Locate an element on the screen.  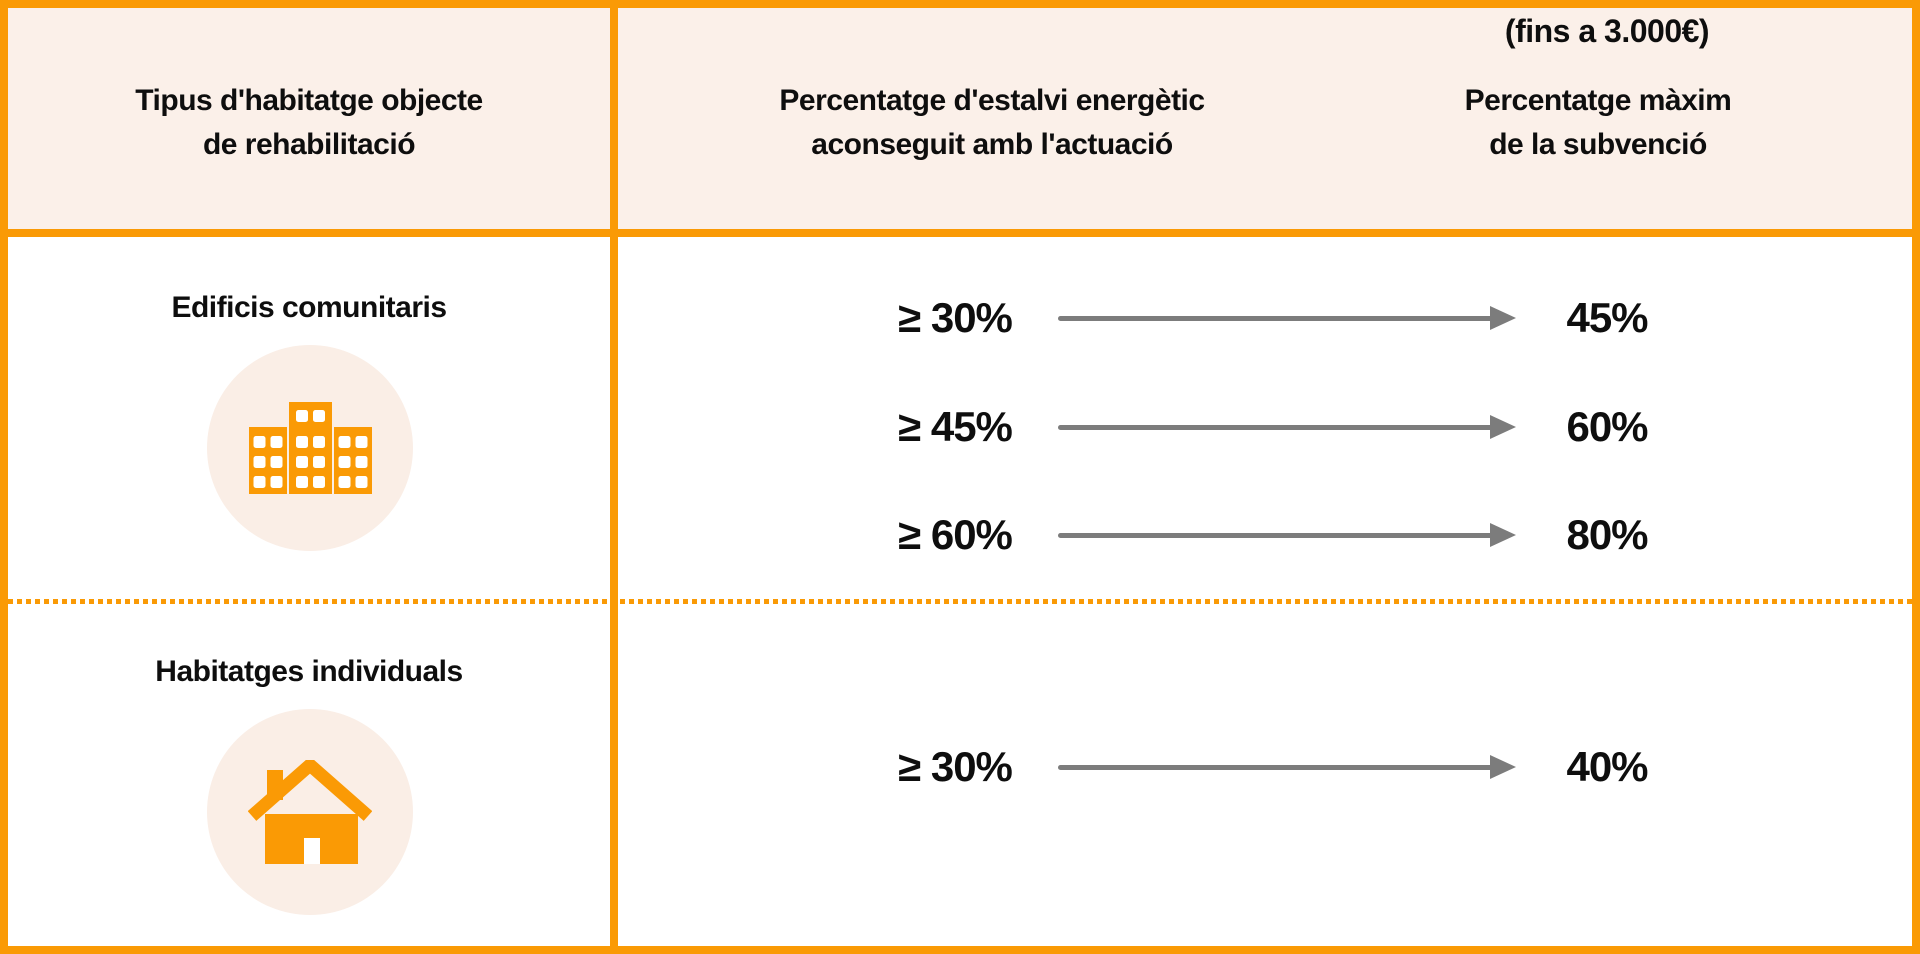
header-line: Tipus d'habitatge objecte is located at coordinates (309, 100).